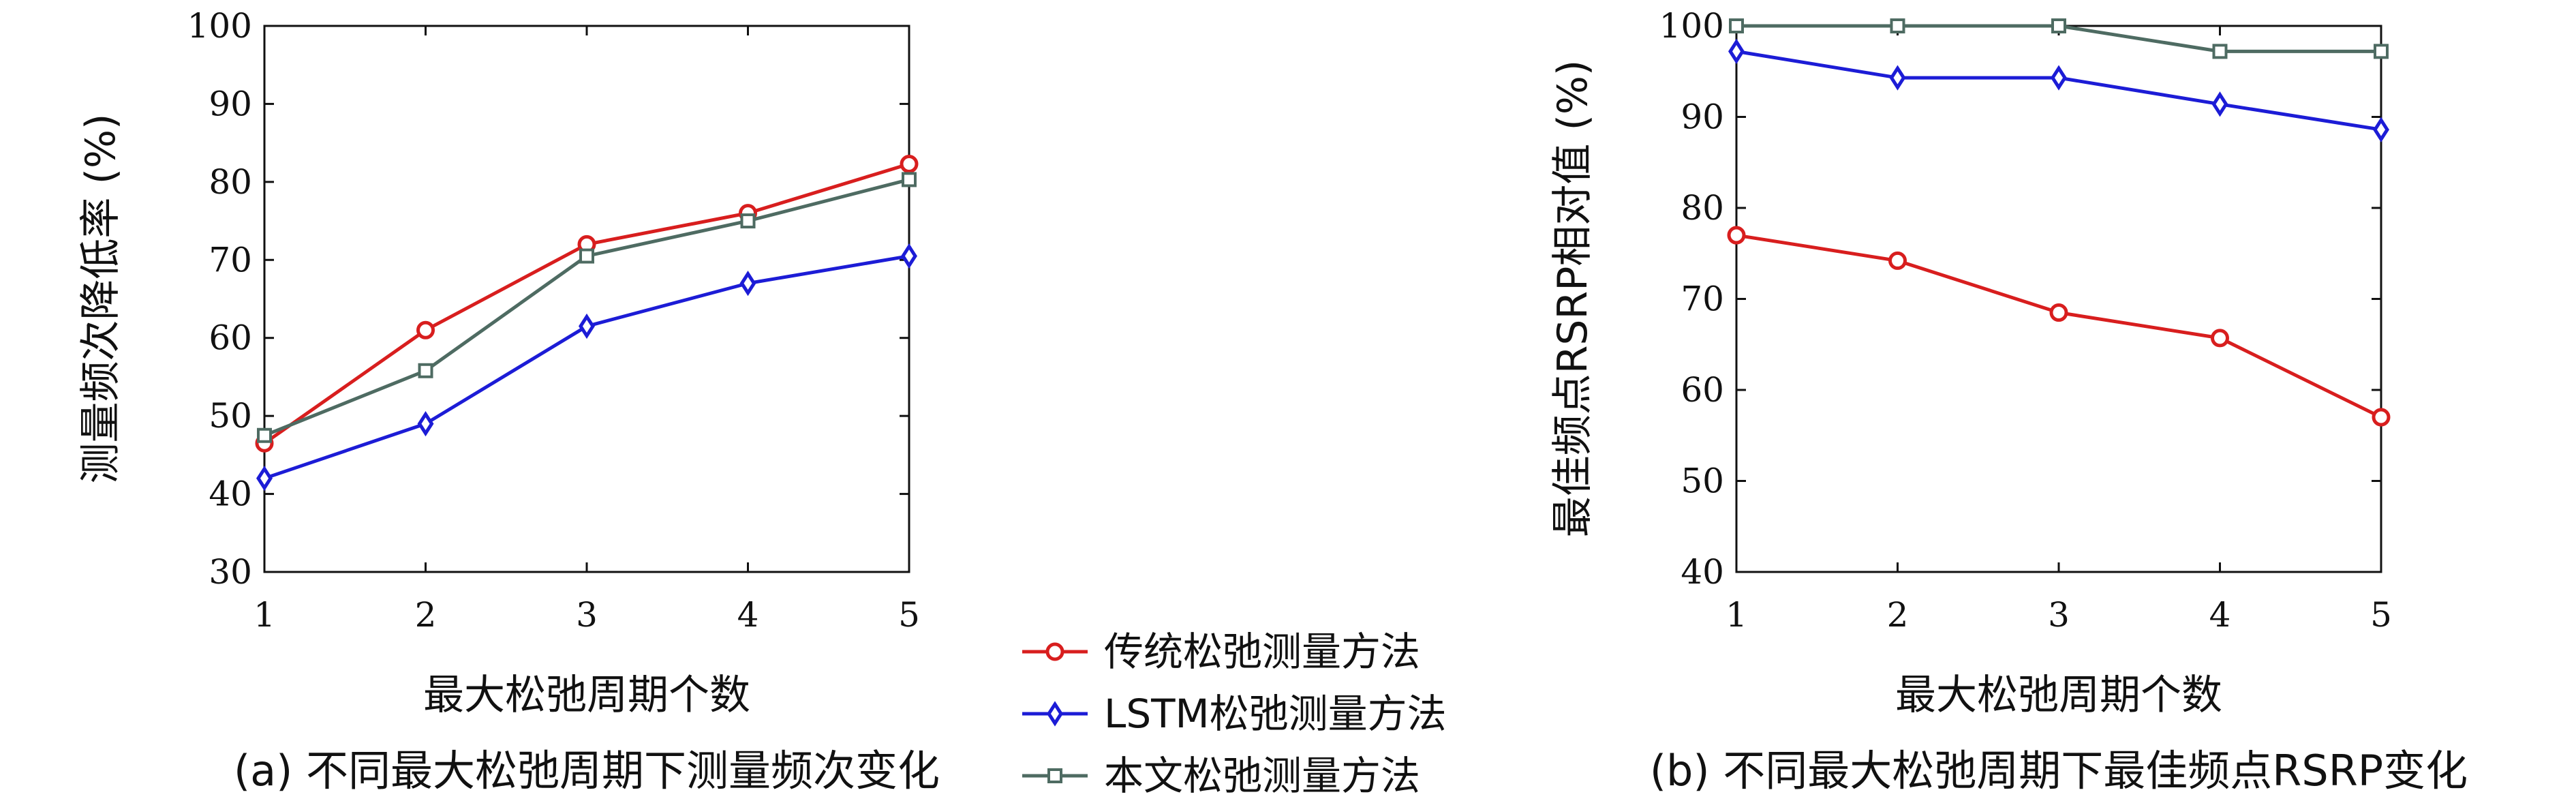 This screenshot has height=801, width=2576. I want to click on legend-marker-lstm, so click(1055, 714).